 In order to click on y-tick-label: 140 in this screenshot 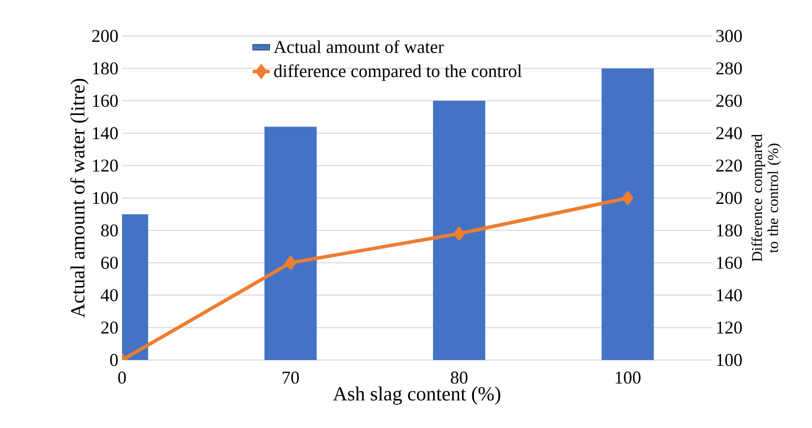, I will do `click(105, 133)`.